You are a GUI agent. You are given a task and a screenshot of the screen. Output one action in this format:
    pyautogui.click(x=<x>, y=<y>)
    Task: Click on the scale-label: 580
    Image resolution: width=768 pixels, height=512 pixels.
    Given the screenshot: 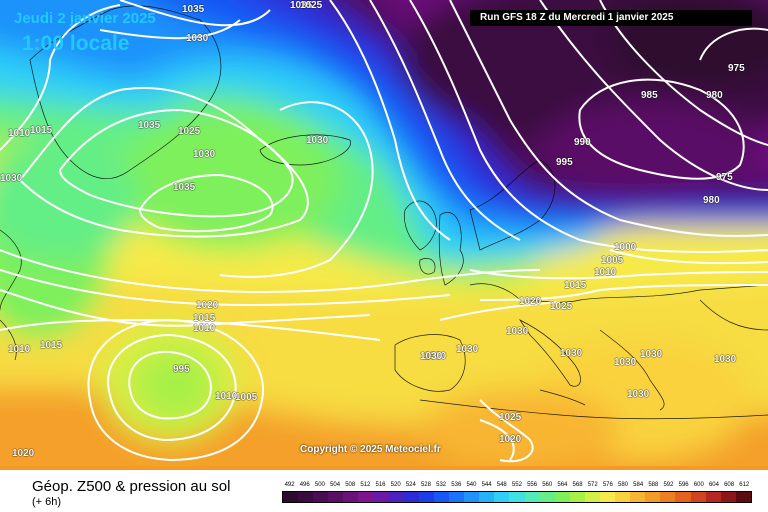 What is the action you would take?
    pyautogui.click(x=623, y=485)
    